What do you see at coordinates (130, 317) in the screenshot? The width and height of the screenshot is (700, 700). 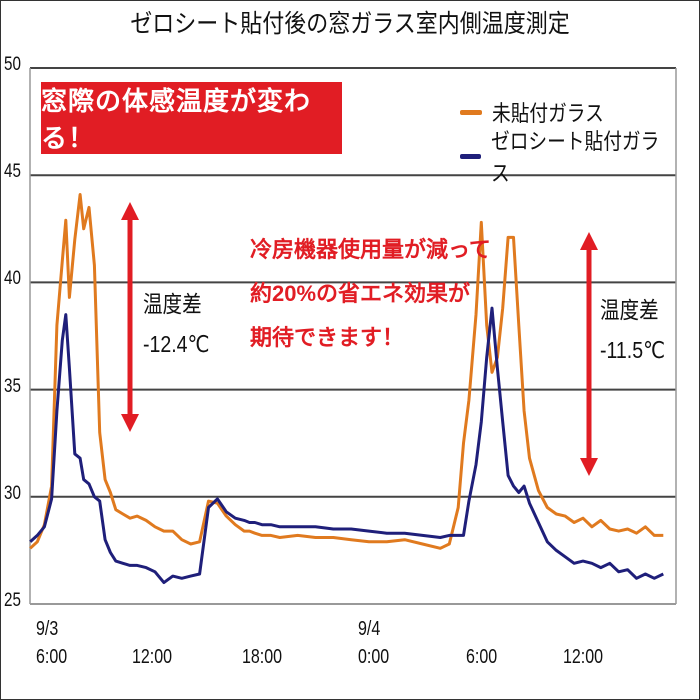 I see `double-arrow-left-icon` at bounding box center [130, 317].